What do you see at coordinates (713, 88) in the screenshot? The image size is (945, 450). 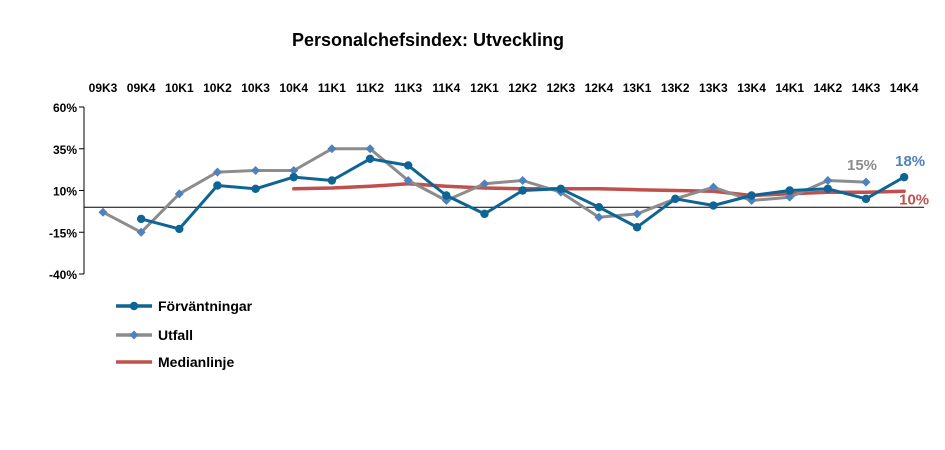 I see `x-tick-label: 13K3` at bounding box center [713, 88].